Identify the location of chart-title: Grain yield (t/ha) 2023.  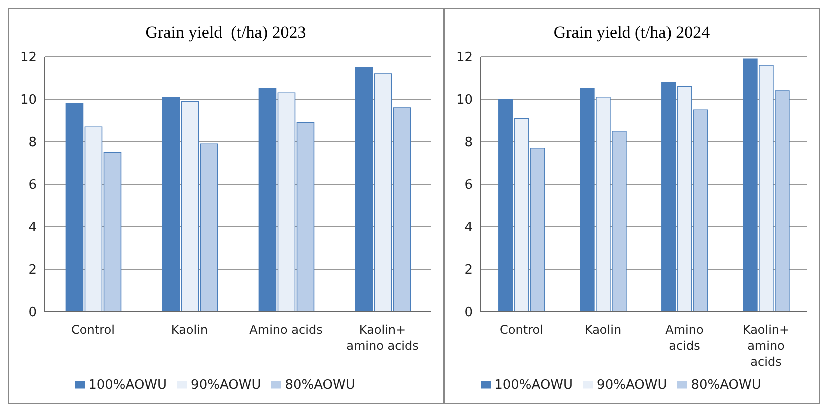
(226, 33).